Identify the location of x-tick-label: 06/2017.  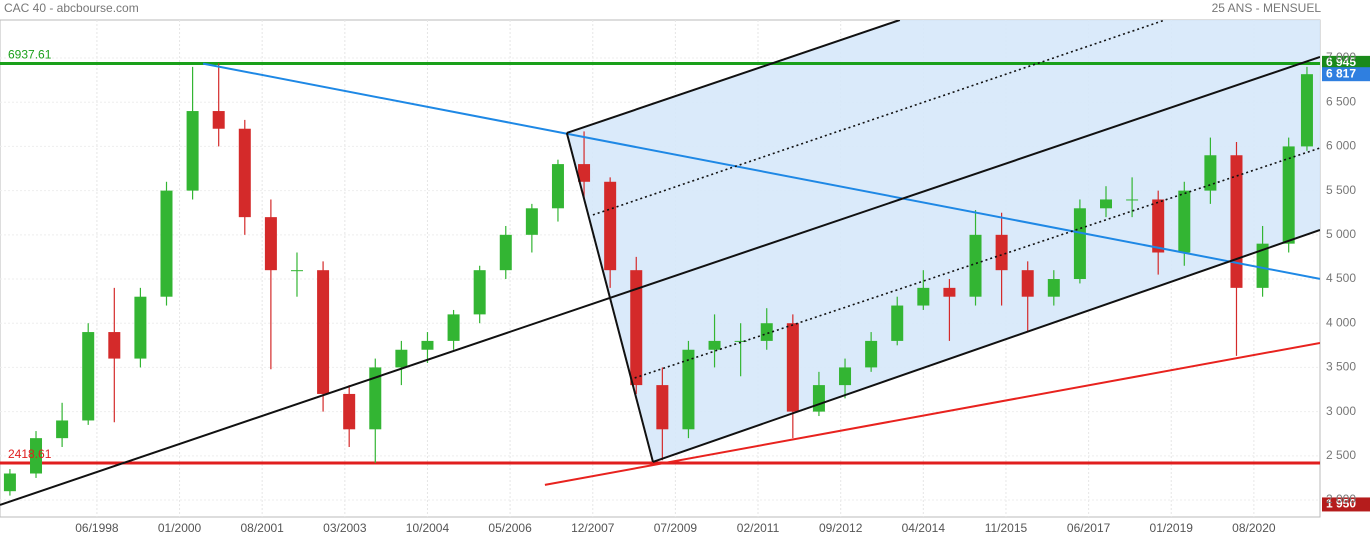
(1089, 528).